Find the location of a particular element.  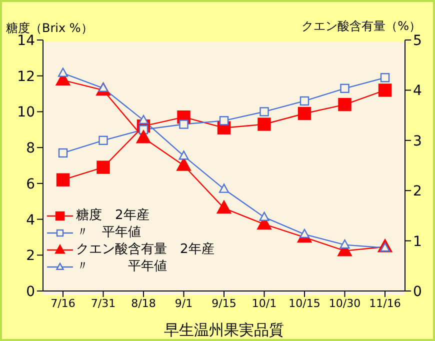

x-tick-label: 10/30 is located at coordinates (344, 303).